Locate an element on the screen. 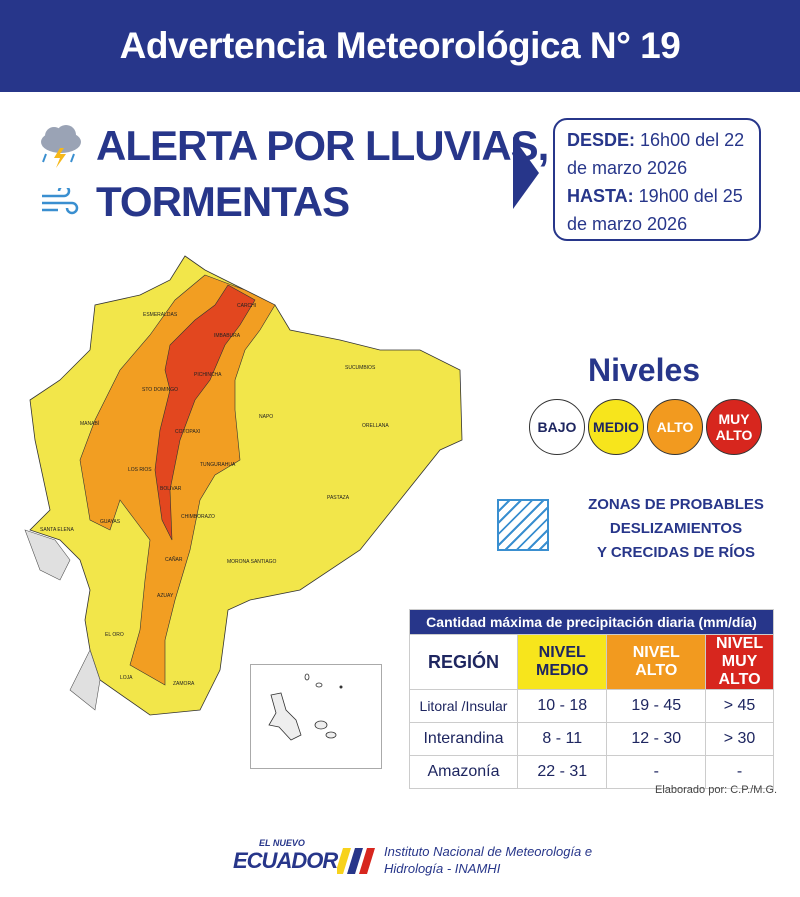 The image size is (800, 897). cell: Amazonía is located at coordinates (463, 772).